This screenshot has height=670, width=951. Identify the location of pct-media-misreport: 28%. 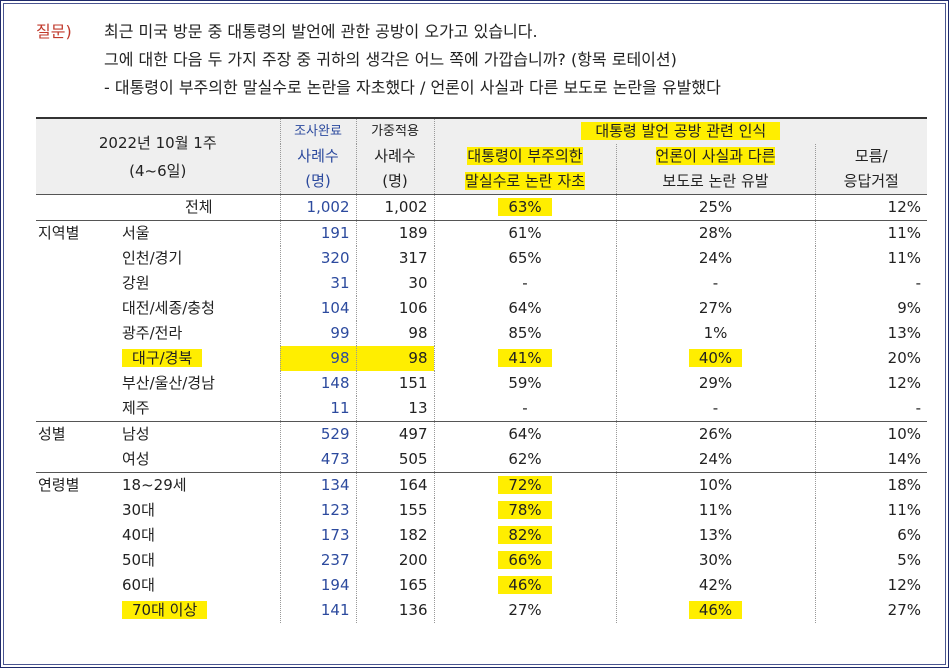
(715, 233).